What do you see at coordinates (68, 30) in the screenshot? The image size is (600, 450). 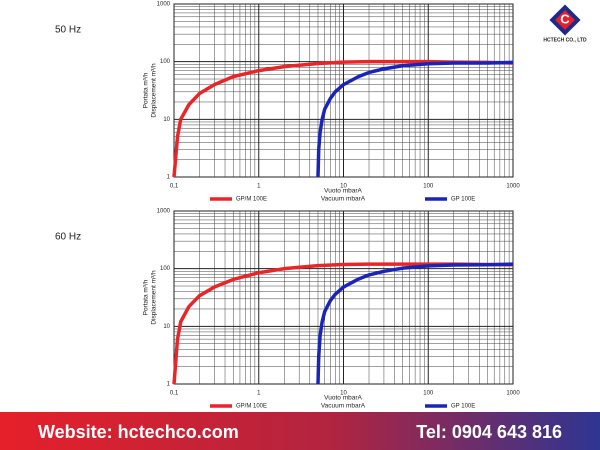 I see `chart-title: 50 Hz` at bounding box center [68, 30].